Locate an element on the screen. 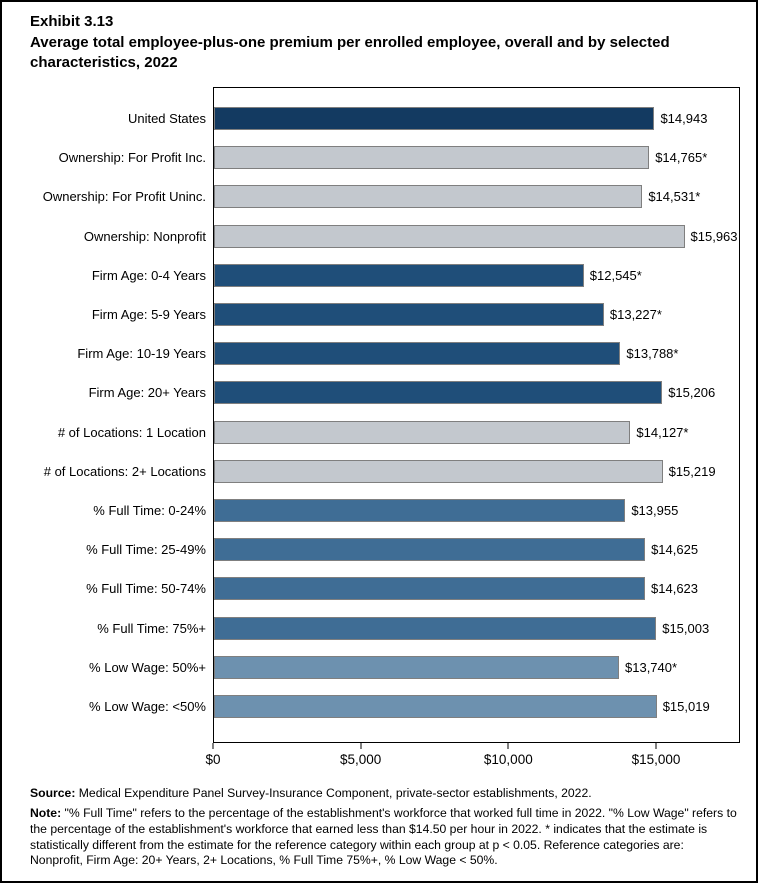  value-label: $15,003 is located at coordinates (686, 628).